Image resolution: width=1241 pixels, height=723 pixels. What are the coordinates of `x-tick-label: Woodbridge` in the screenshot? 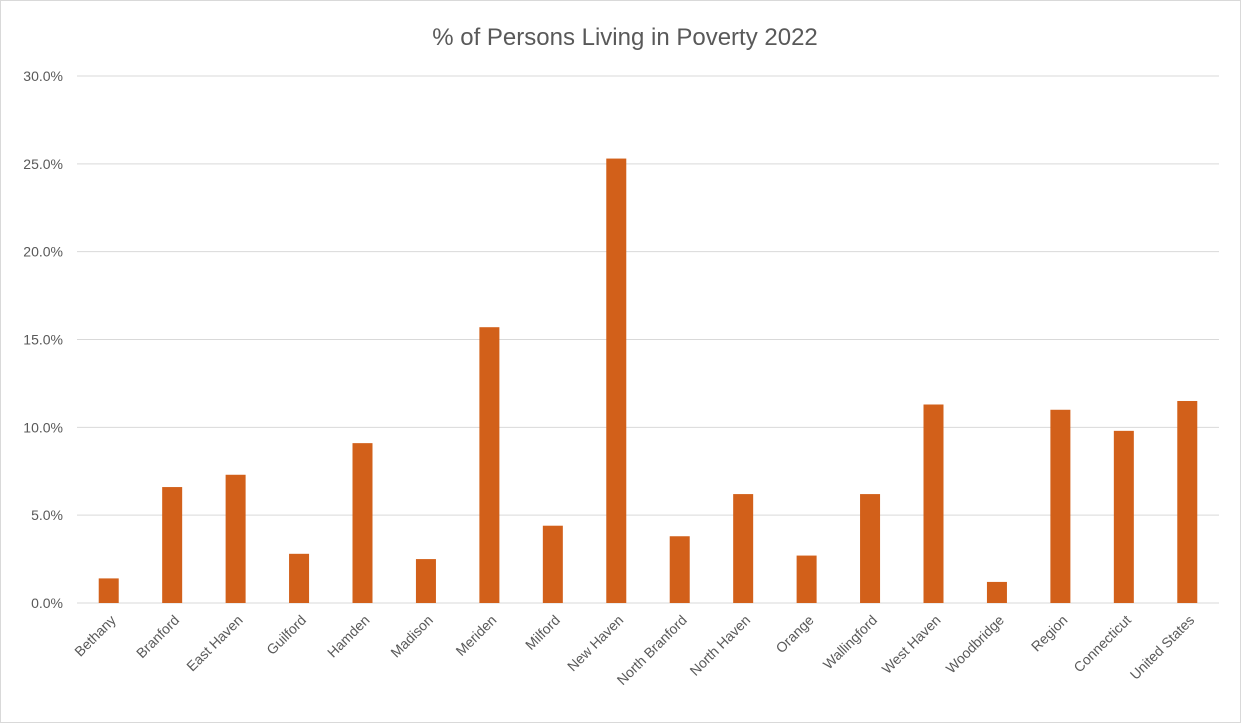 It's located at (975, 644).